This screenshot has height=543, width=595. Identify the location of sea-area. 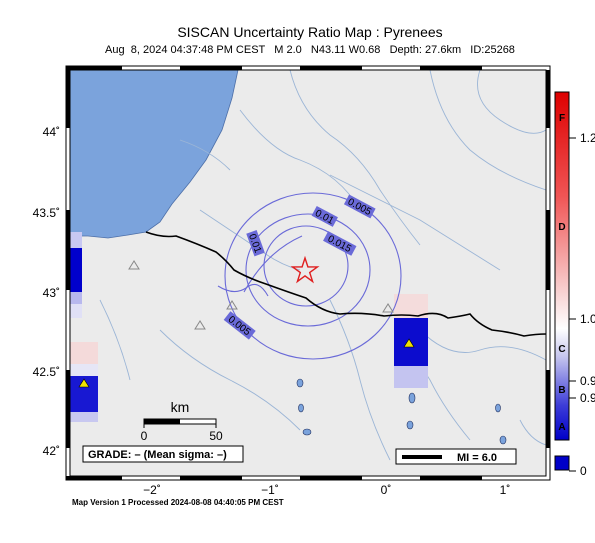
(154, 154).